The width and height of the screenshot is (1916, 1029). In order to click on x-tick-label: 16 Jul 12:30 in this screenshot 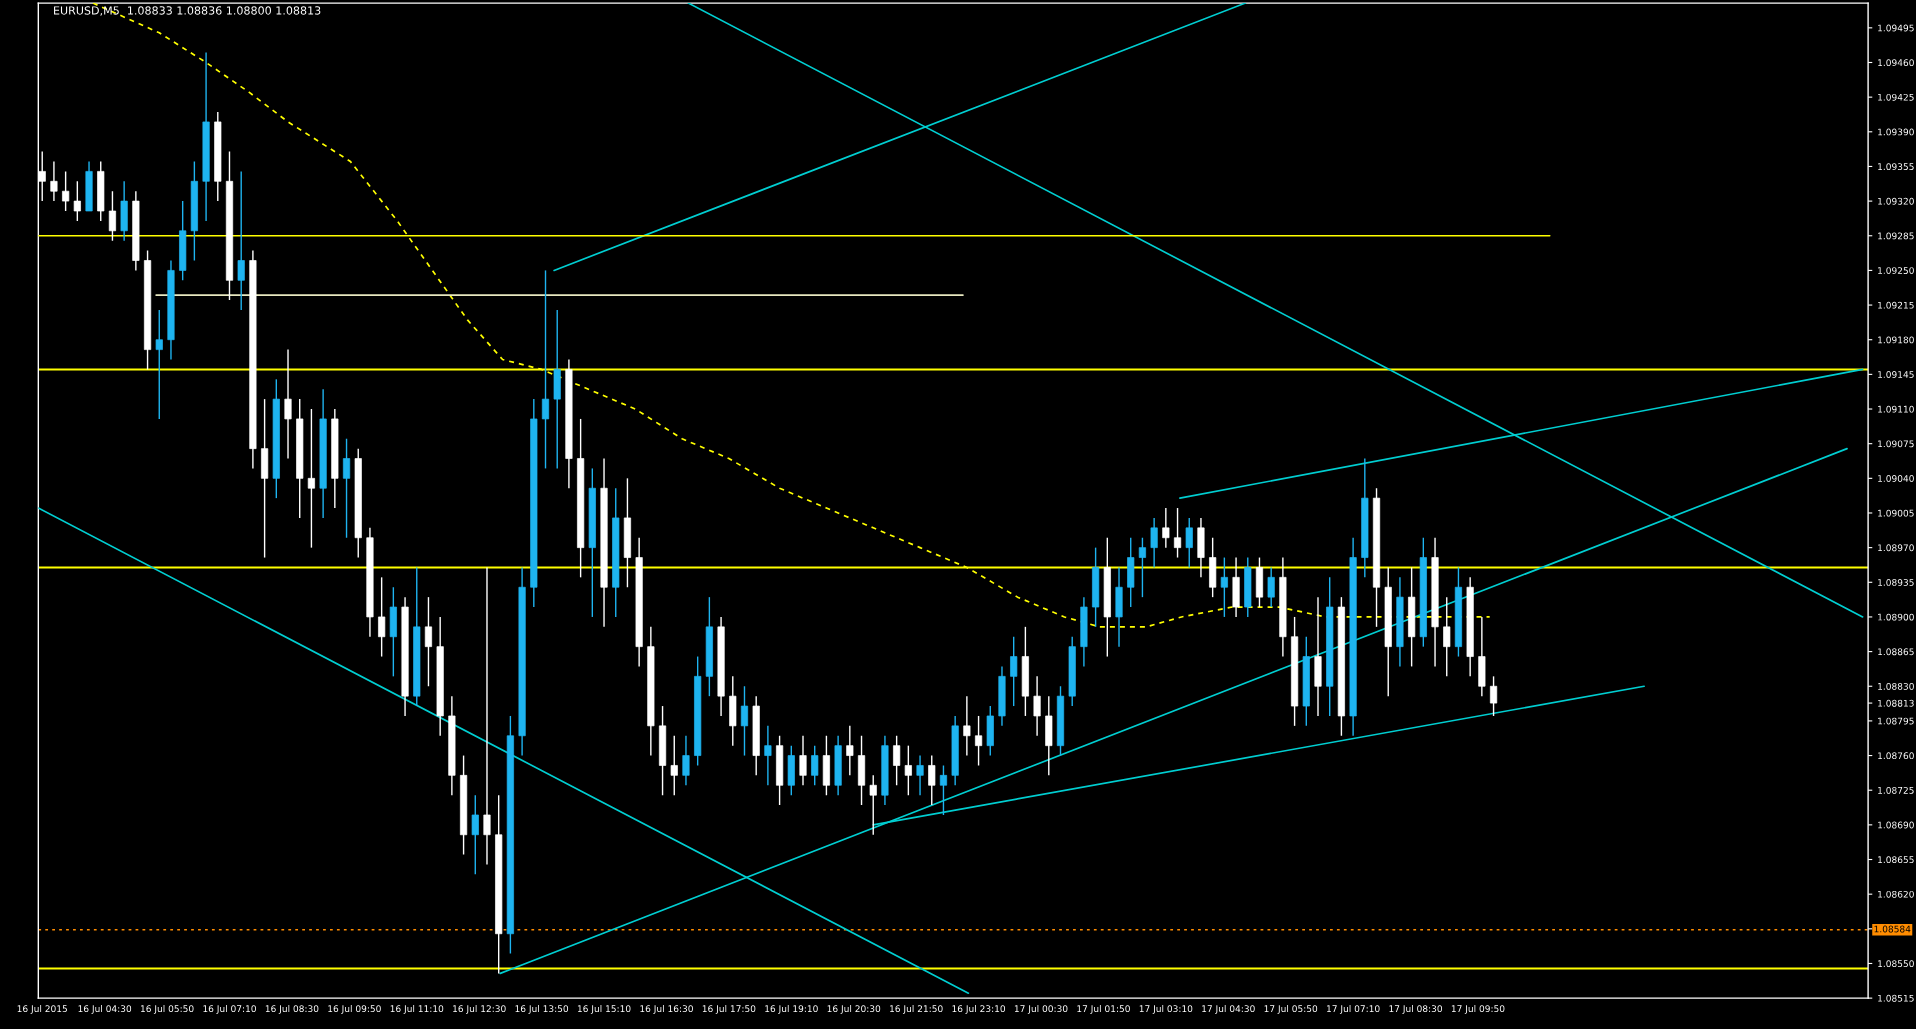, I will do `click(479, 1009)`.